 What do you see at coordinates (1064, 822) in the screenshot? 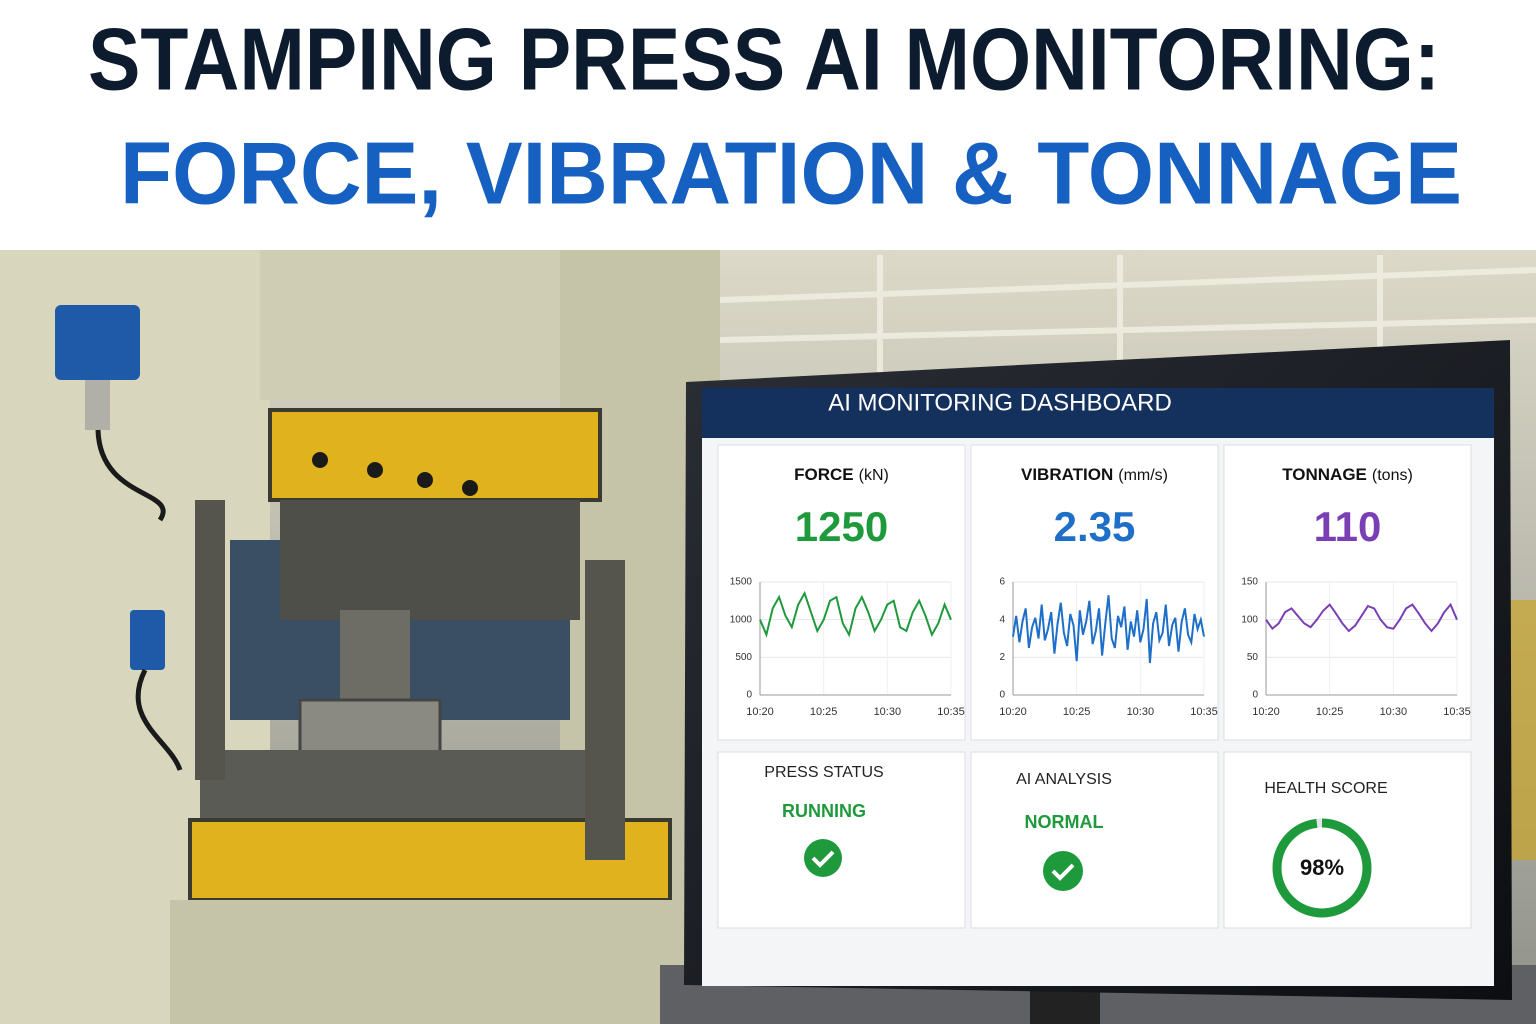
I see `status-value: NORMAL` at bounding box center [1064, 822].